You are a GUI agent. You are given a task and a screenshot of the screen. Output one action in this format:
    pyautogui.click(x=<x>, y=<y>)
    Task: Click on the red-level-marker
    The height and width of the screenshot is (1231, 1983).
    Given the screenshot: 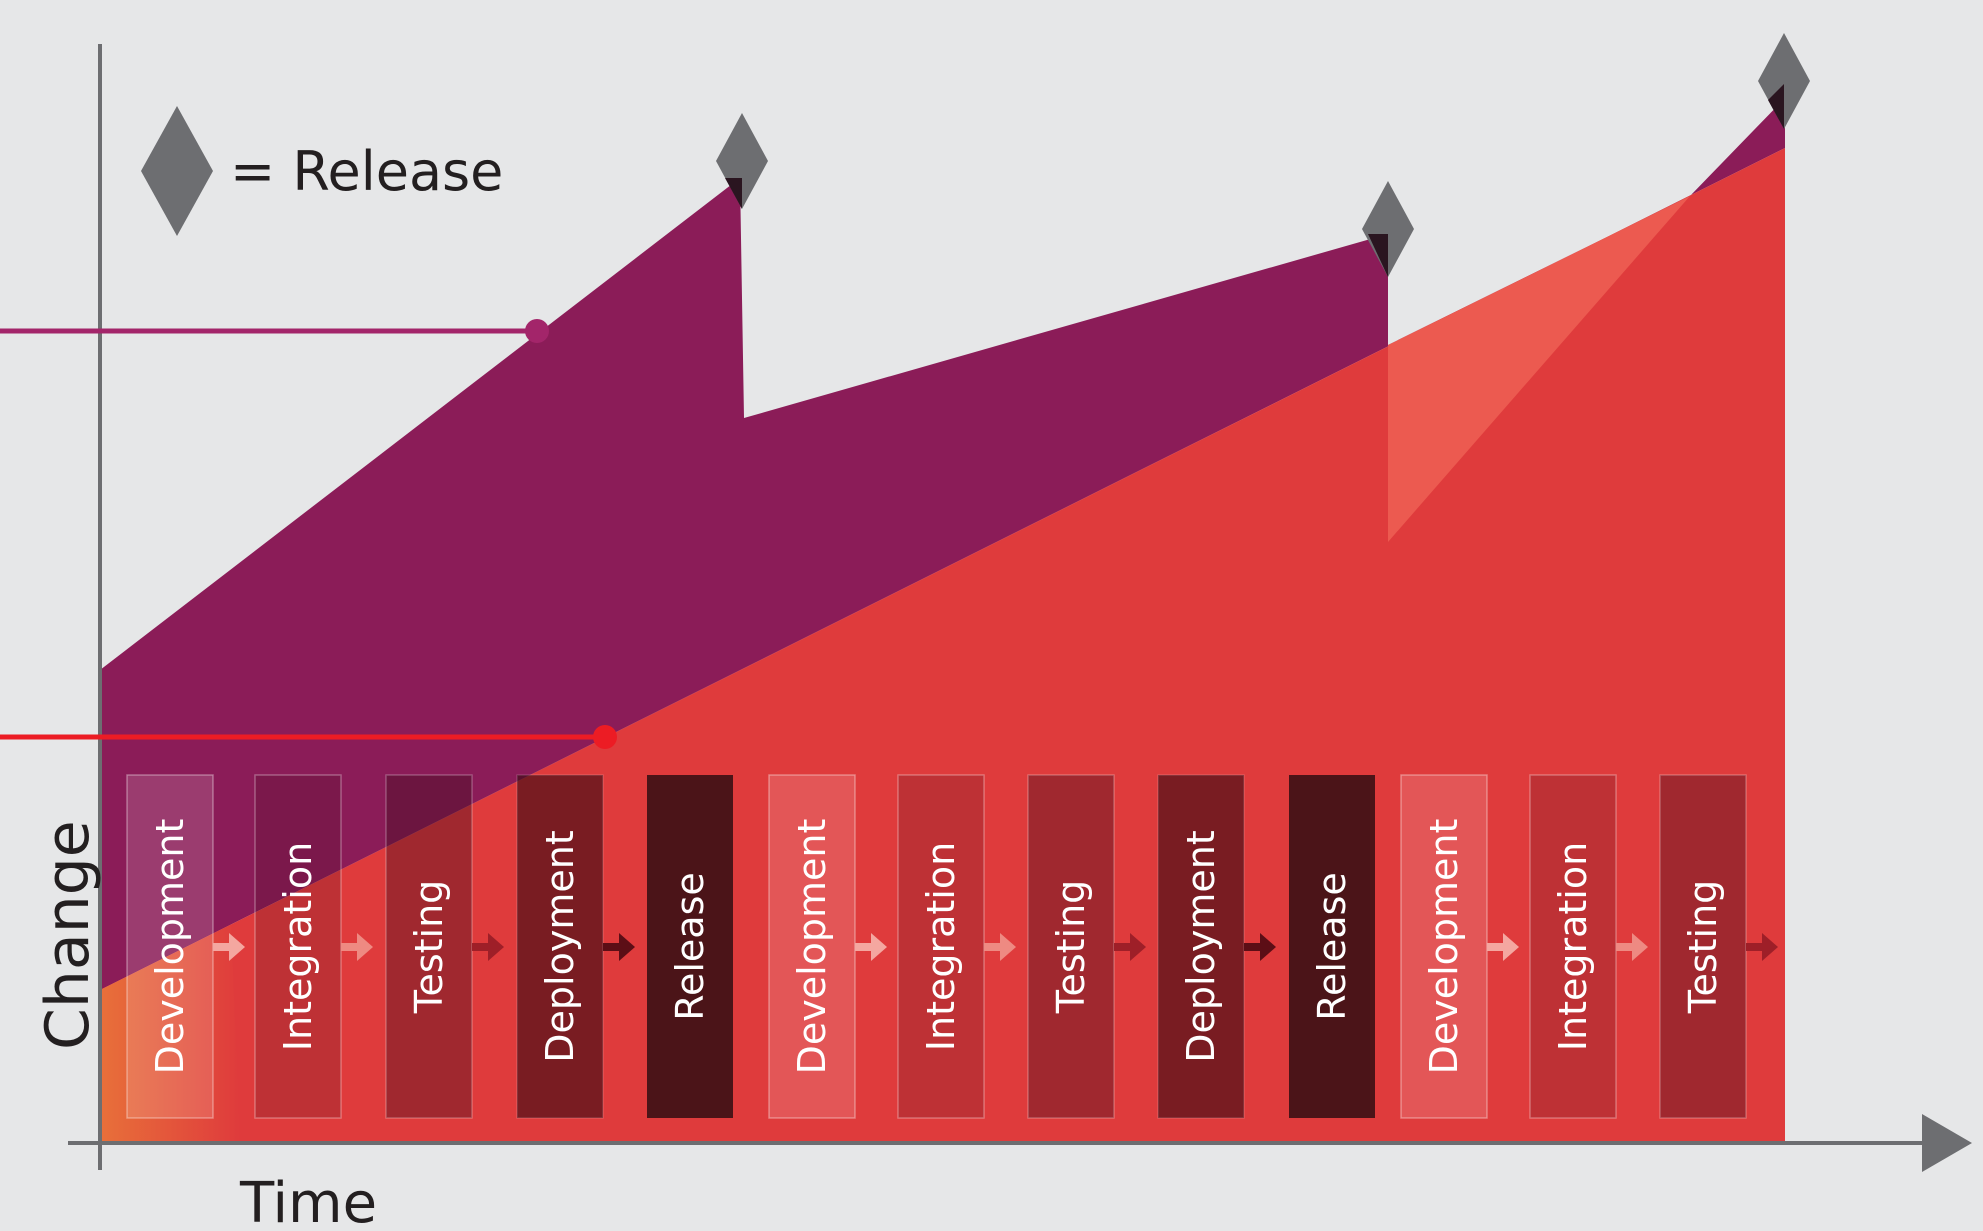 What is the action you would take?
    pyautogui.click(x=605, y=737)
    